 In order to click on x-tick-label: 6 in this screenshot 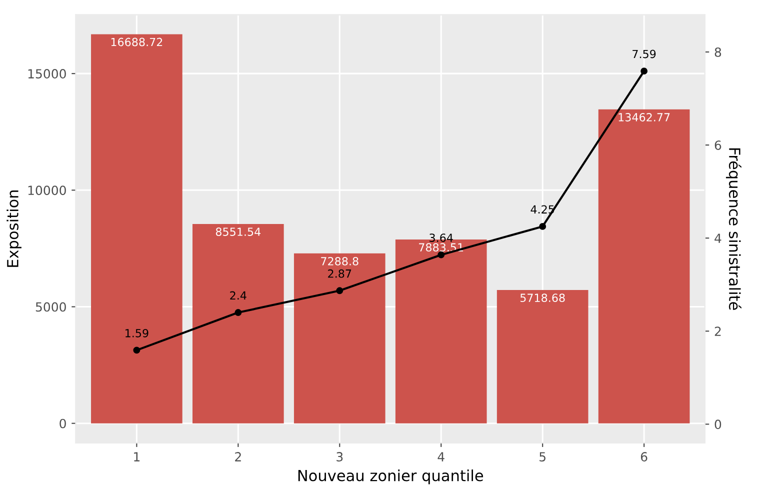, I will do `click(644, 457)`.